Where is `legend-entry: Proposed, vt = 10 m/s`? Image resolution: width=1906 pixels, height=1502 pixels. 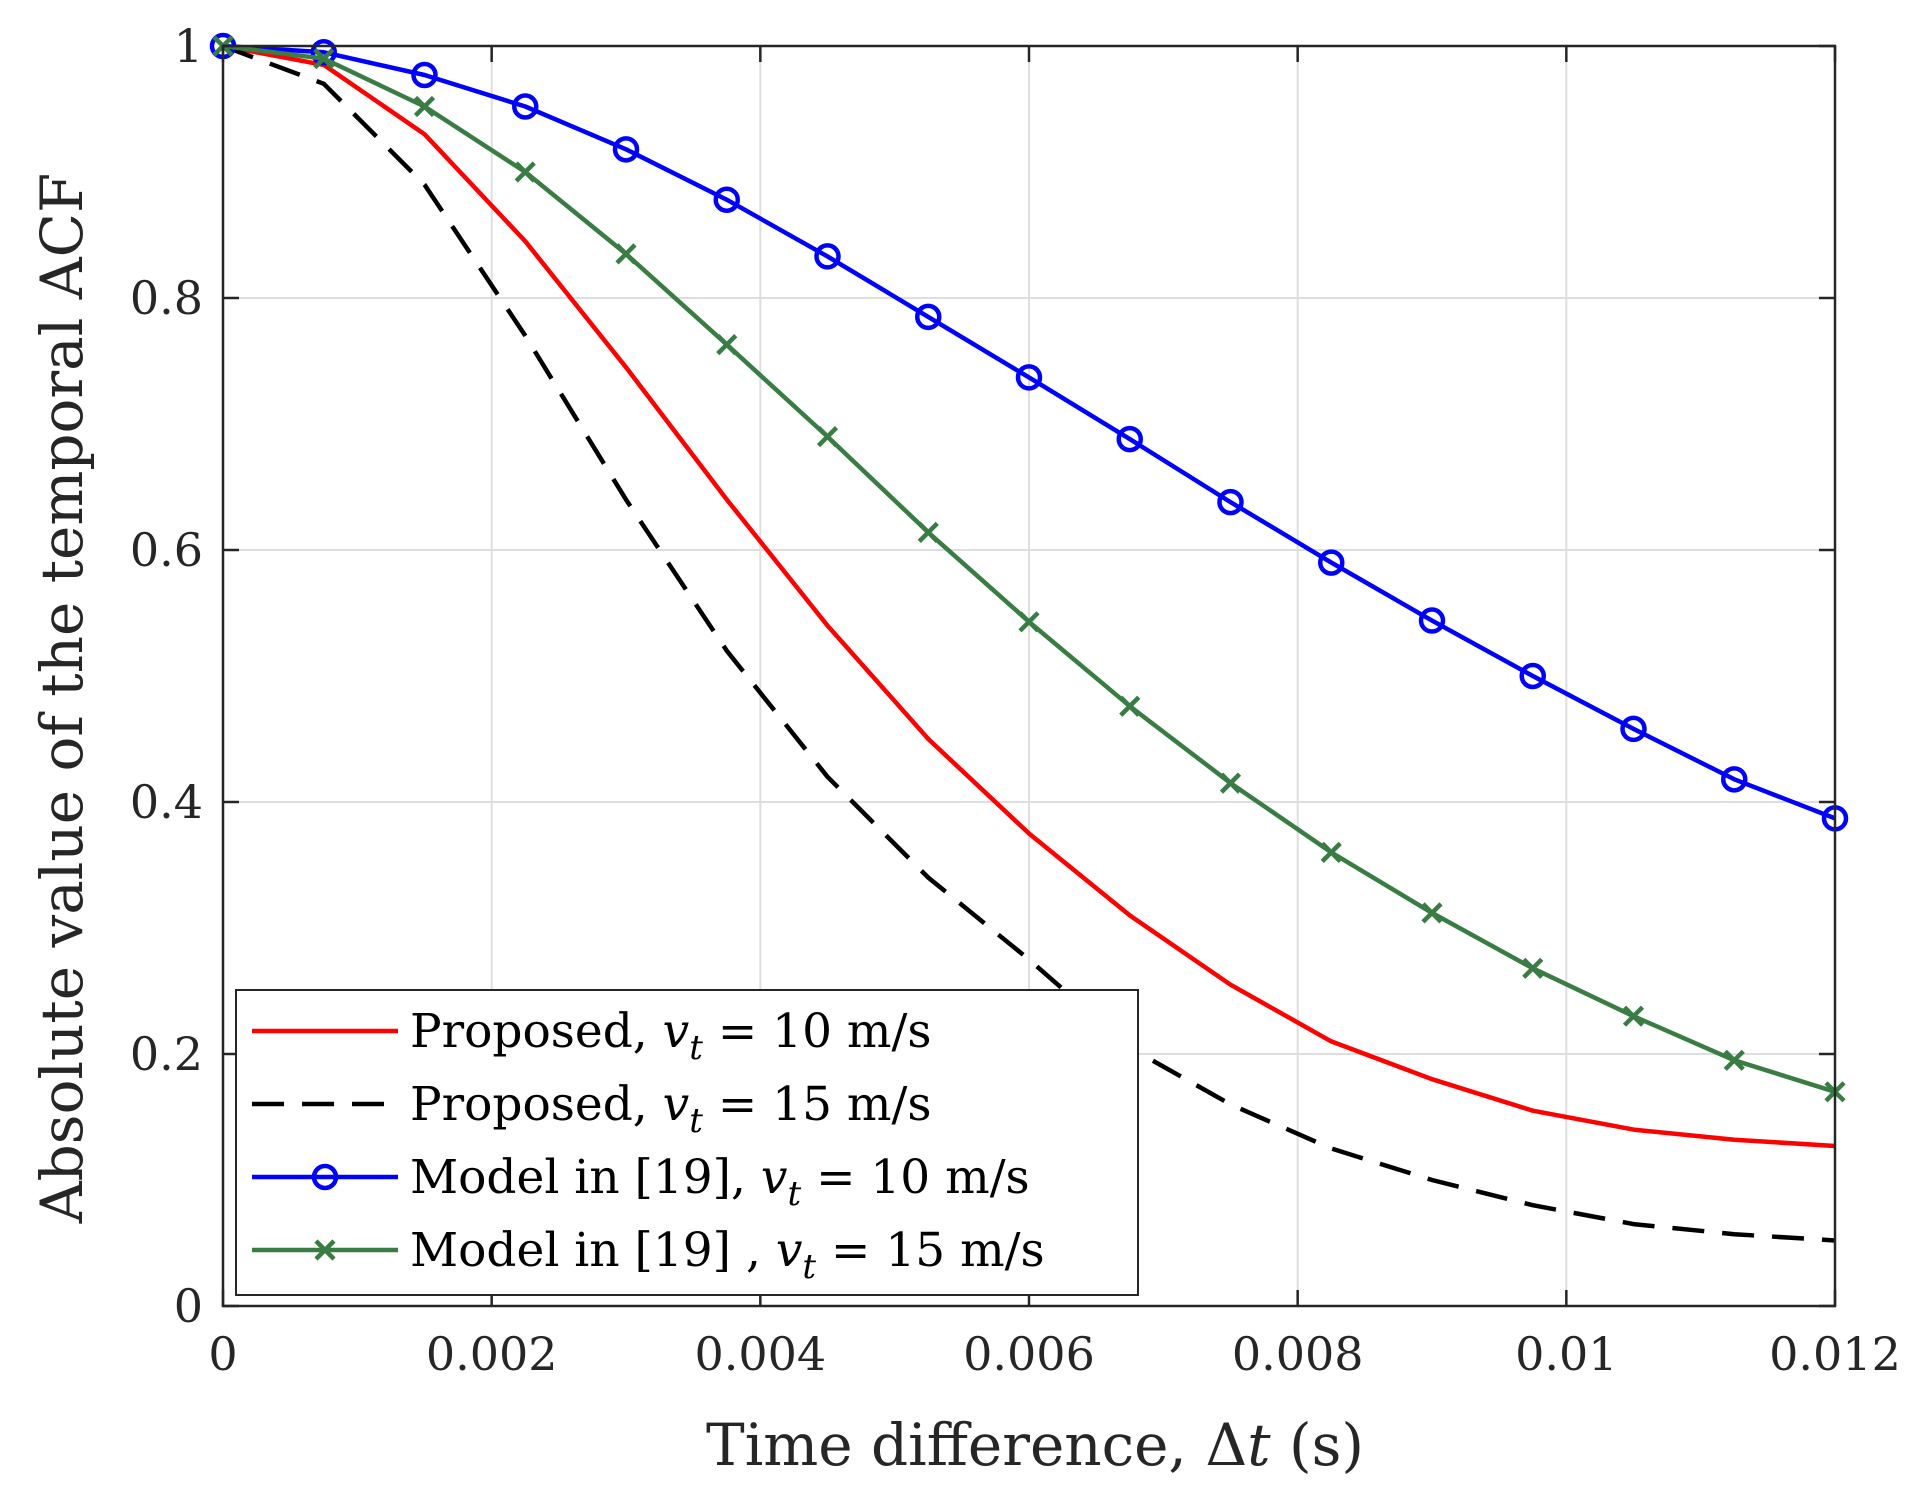 legend-entry: Proposed, vt = 10 m/s is located at coordinates (591, 1036).